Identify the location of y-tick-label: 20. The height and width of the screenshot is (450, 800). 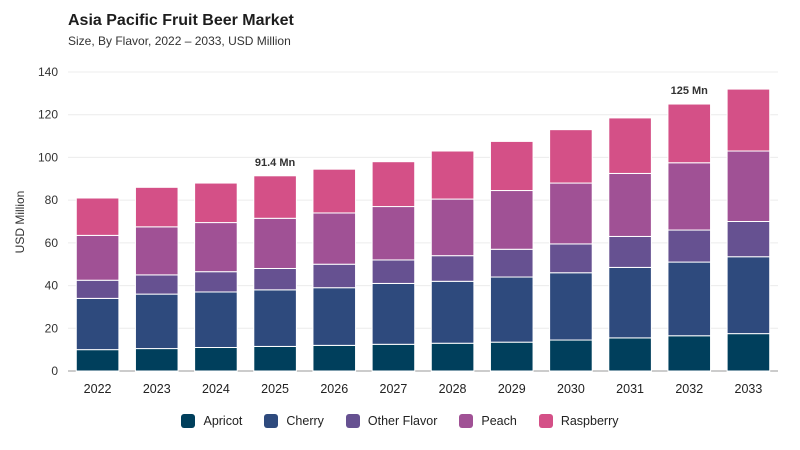
(52, 328).